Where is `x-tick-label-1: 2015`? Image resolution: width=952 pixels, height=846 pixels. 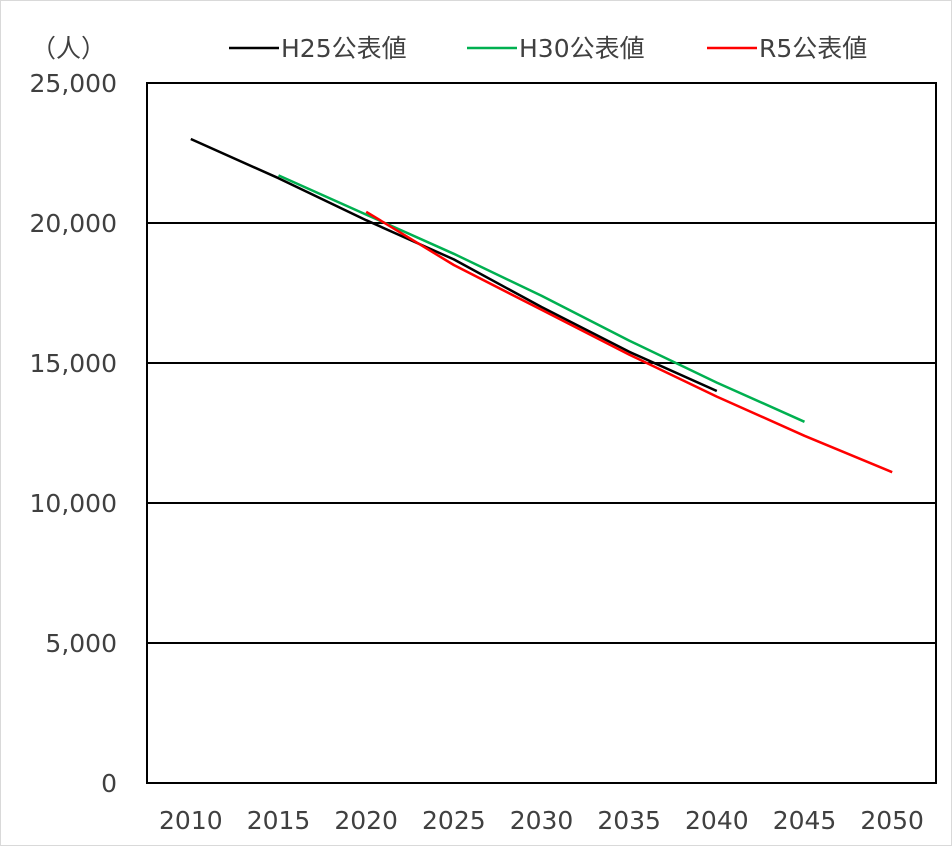 x-tick-label-1: 2015 is located at coordinates (279, 820).